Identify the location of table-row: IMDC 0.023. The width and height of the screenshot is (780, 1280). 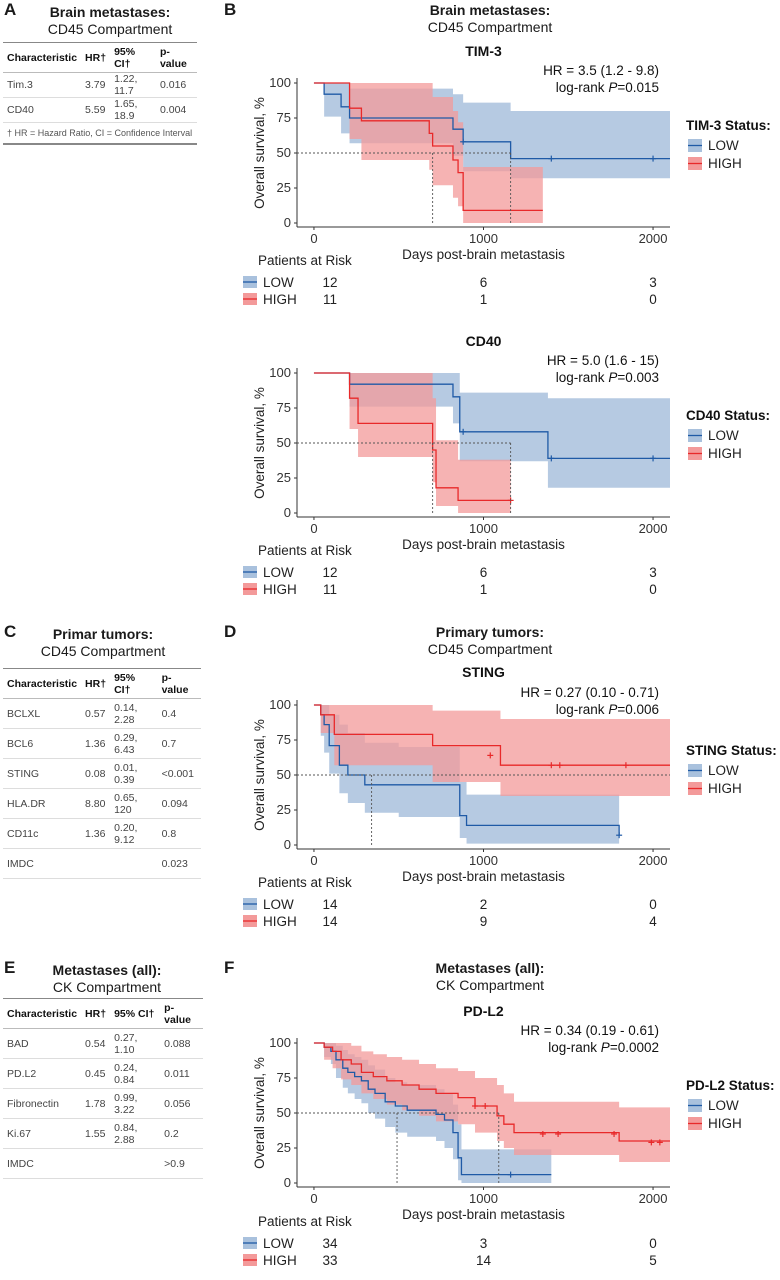
(102, 863).